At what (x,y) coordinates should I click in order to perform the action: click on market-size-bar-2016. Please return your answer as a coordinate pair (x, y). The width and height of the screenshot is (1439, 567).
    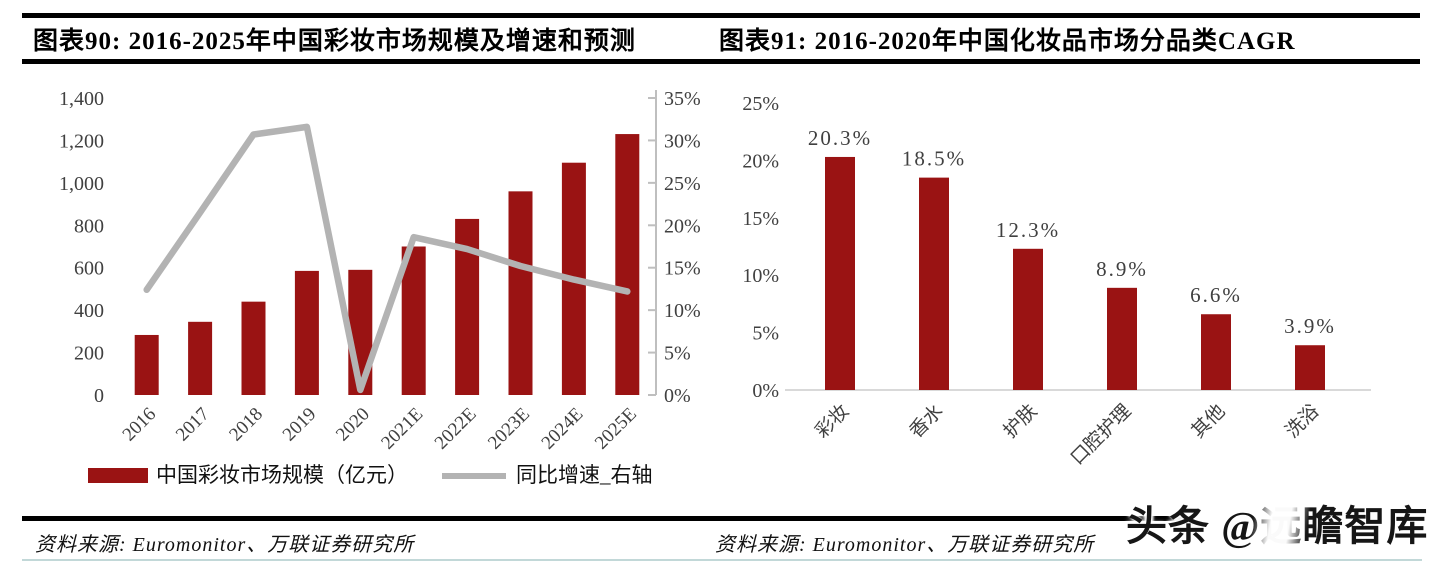
    Looking at the image, I should click on (146, 364).